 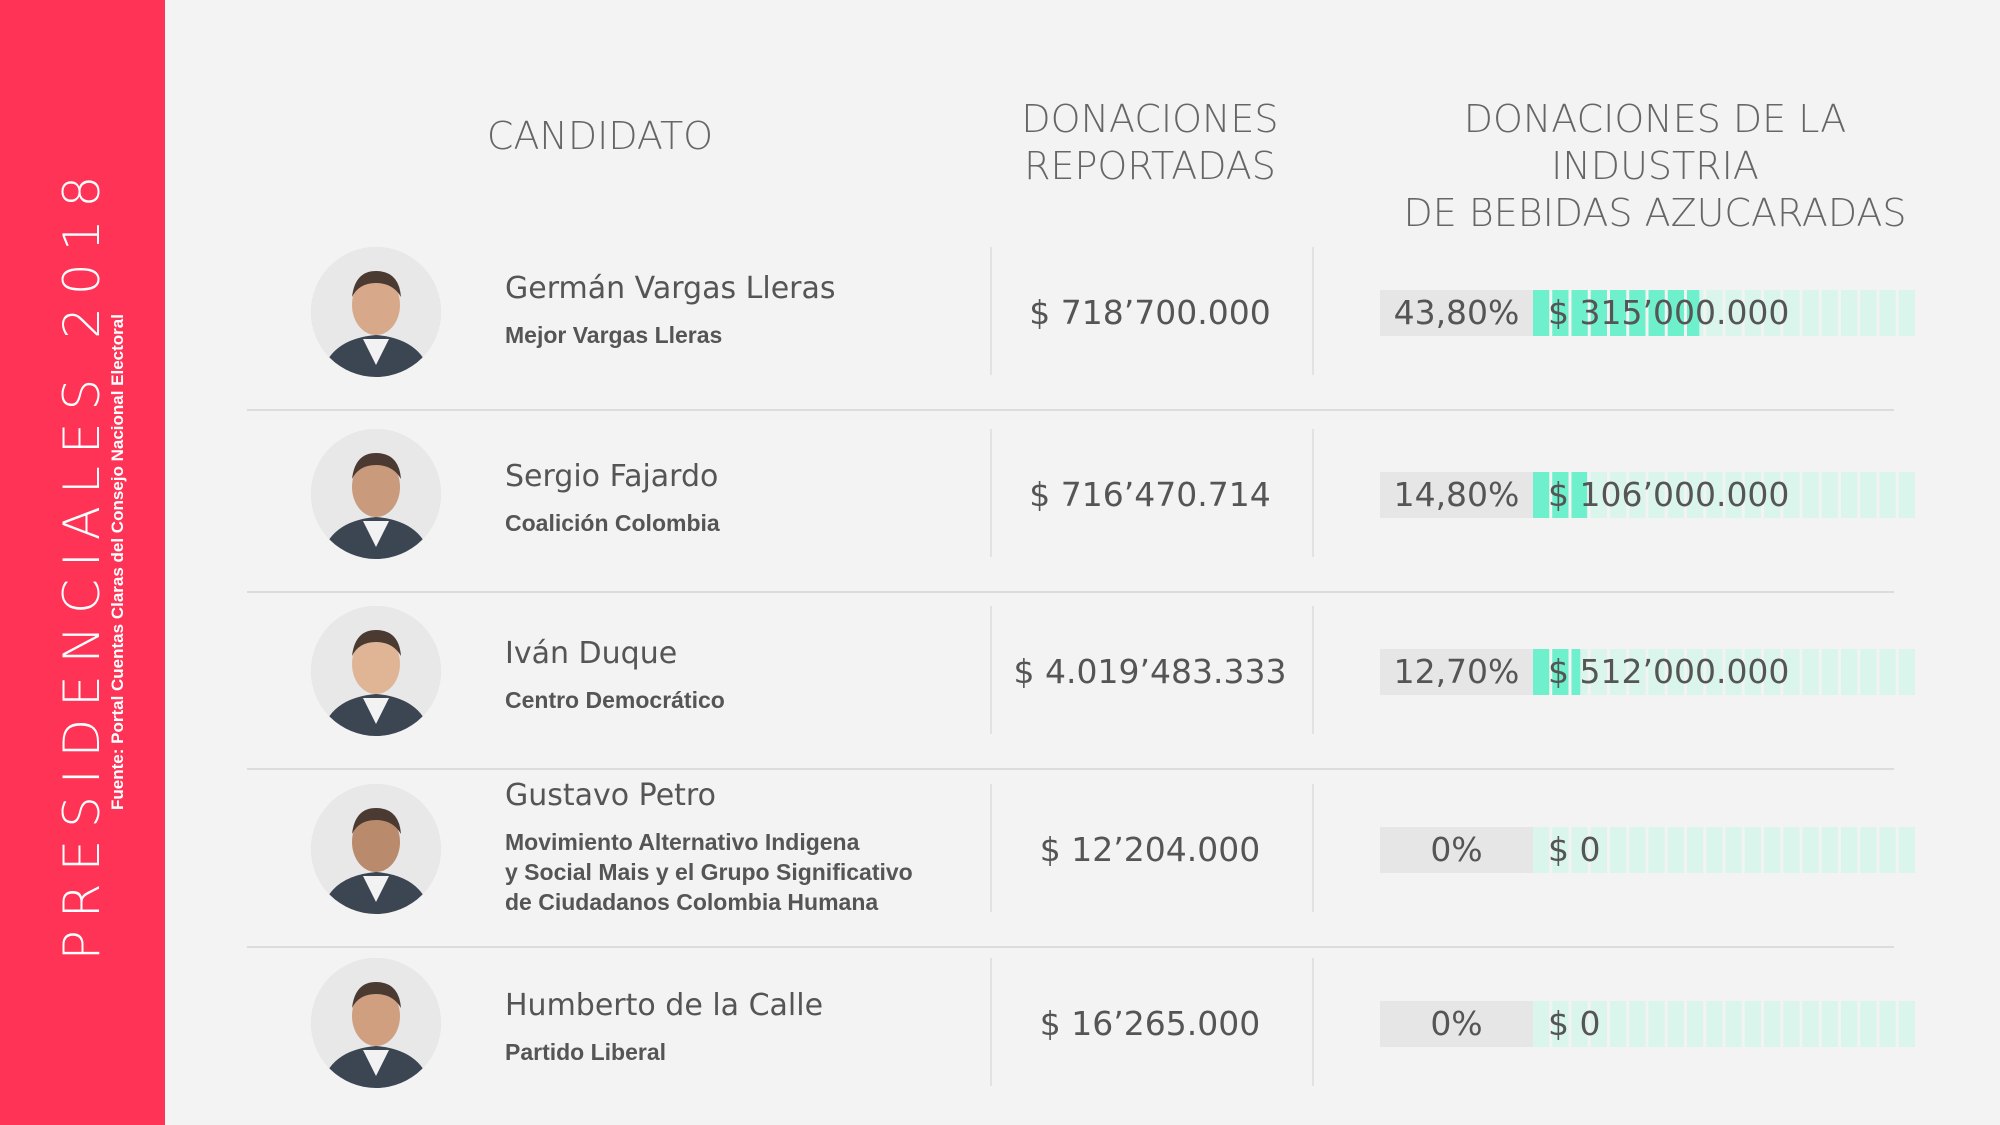 What do you see at coordinates (591, 653) in the screenshot?
I see `candidate-name: Iván Duque` at bounding box center [591, 653].